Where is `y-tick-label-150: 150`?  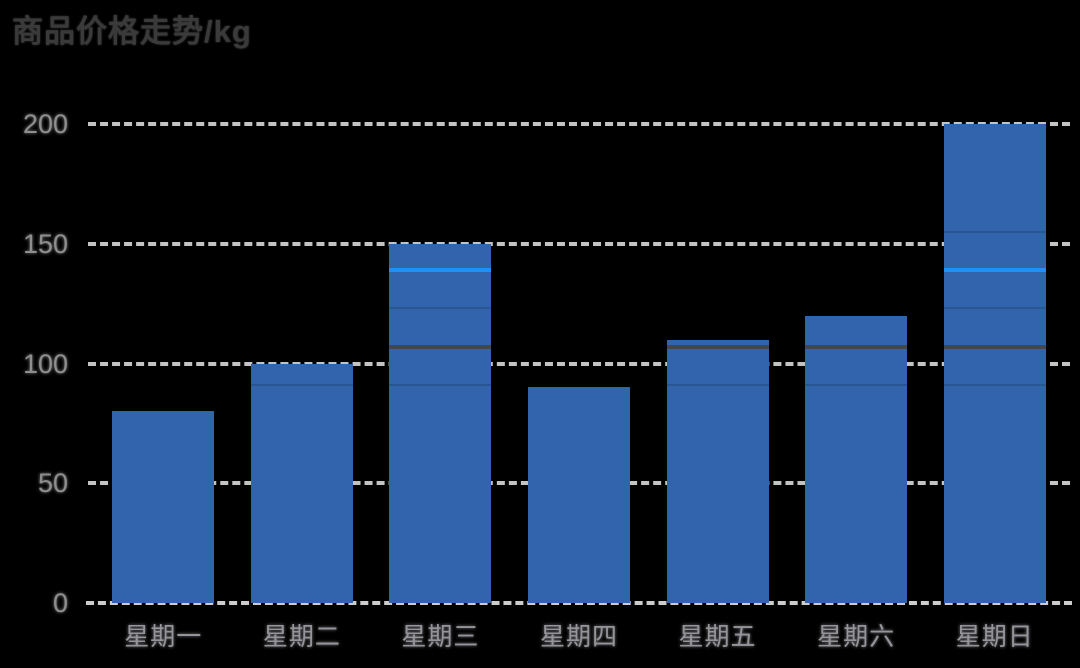
y-tick-label-150: 150 is located at coordinates (45, 243).